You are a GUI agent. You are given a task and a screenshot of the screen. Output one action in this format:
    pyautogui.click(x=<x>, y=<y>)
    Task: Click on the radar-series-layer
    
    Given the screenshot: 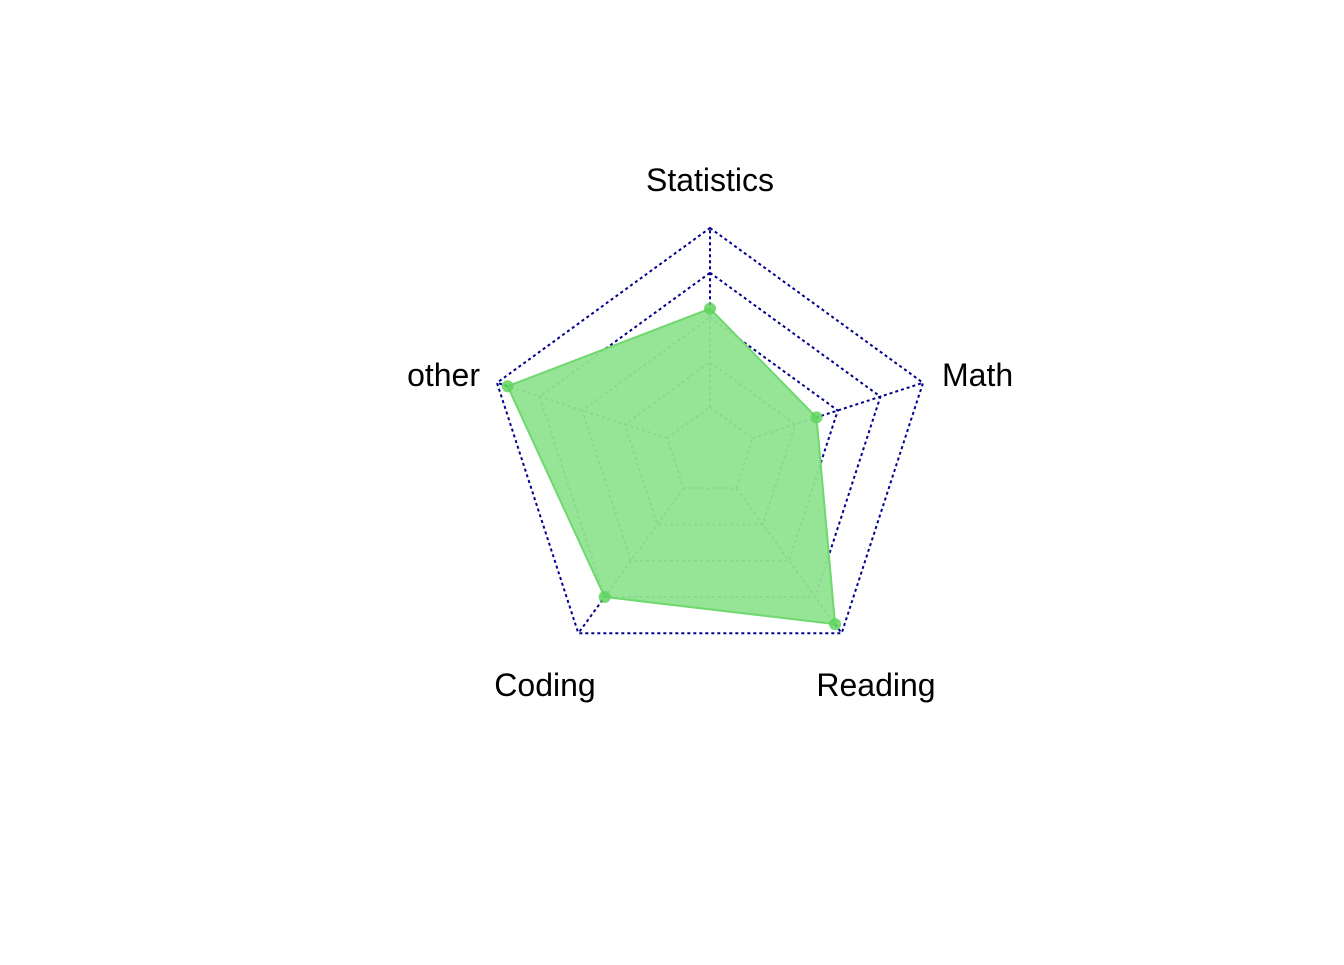 What is the action you would take?
    pyautogui.click(x=671, y=466)
    